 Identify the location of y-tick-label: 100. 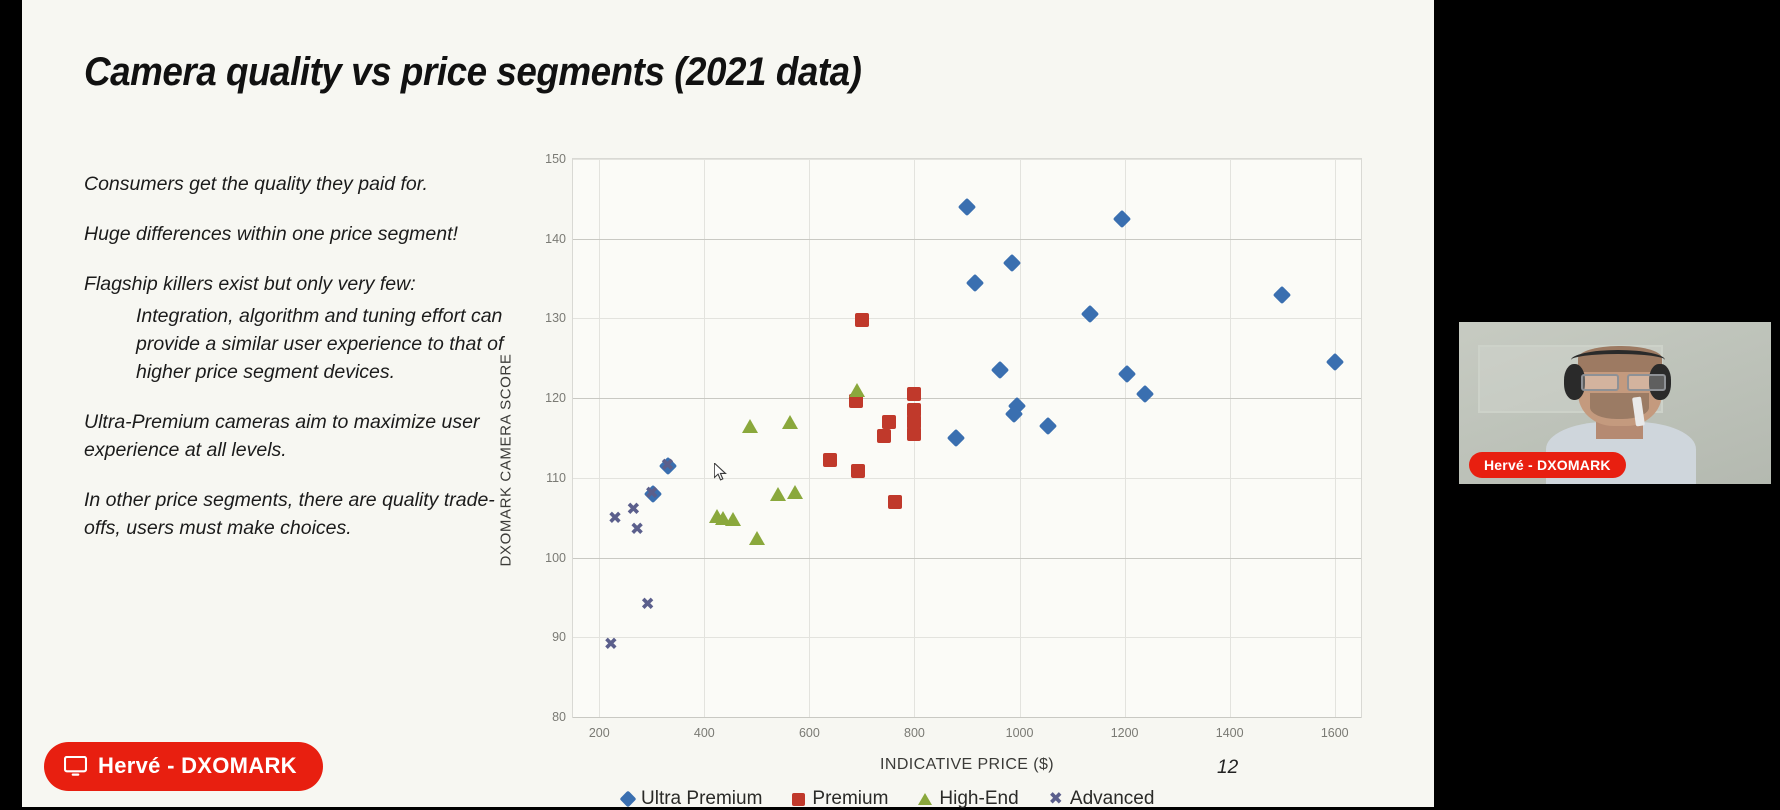
(555, 557).